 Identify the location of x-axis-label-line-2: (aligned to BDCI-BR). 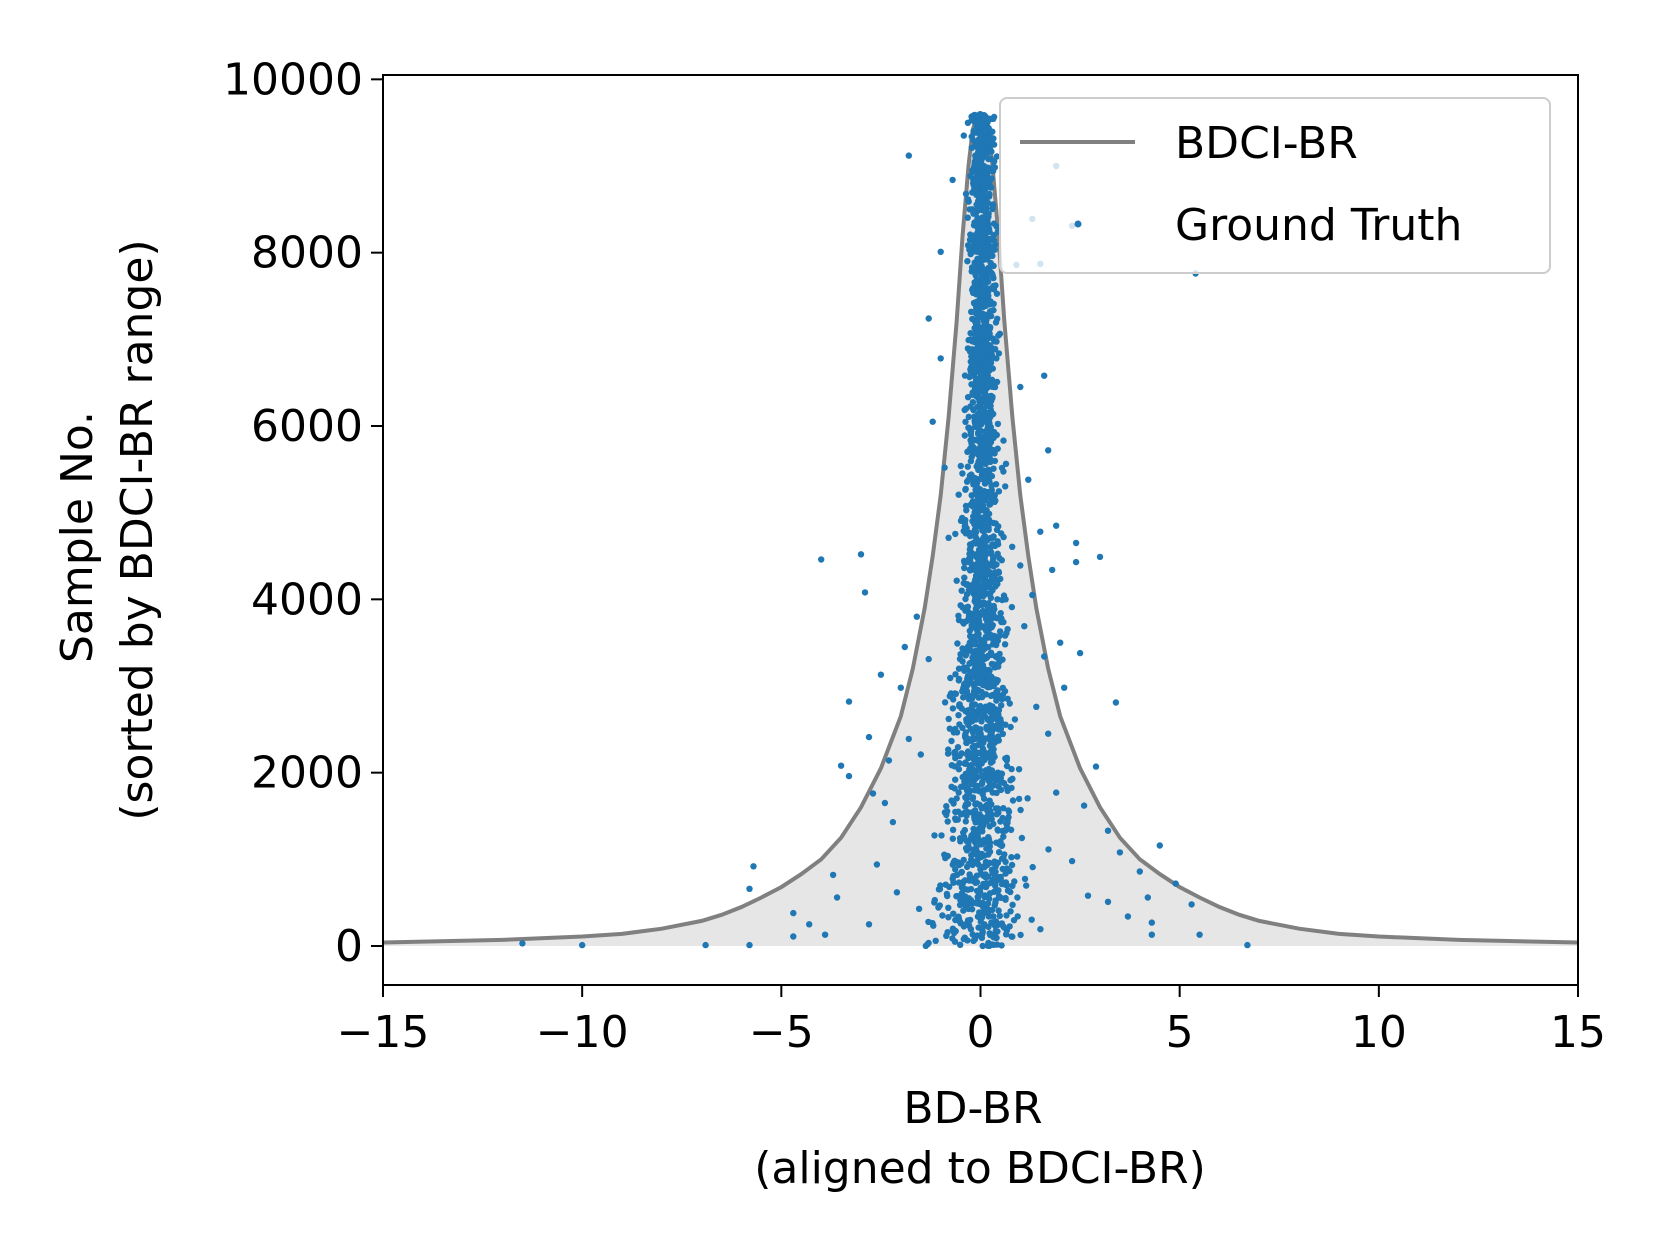
(980, 1168).